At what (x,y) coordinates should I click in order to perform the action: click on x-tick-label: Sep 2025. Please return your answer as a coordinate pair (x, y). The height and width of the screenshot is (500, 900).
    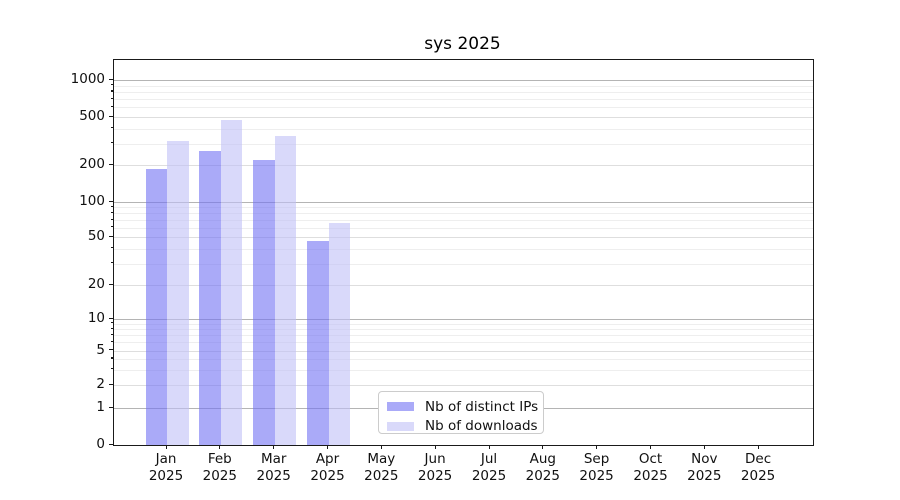
    Looking at the image, I should click on (597, 467).